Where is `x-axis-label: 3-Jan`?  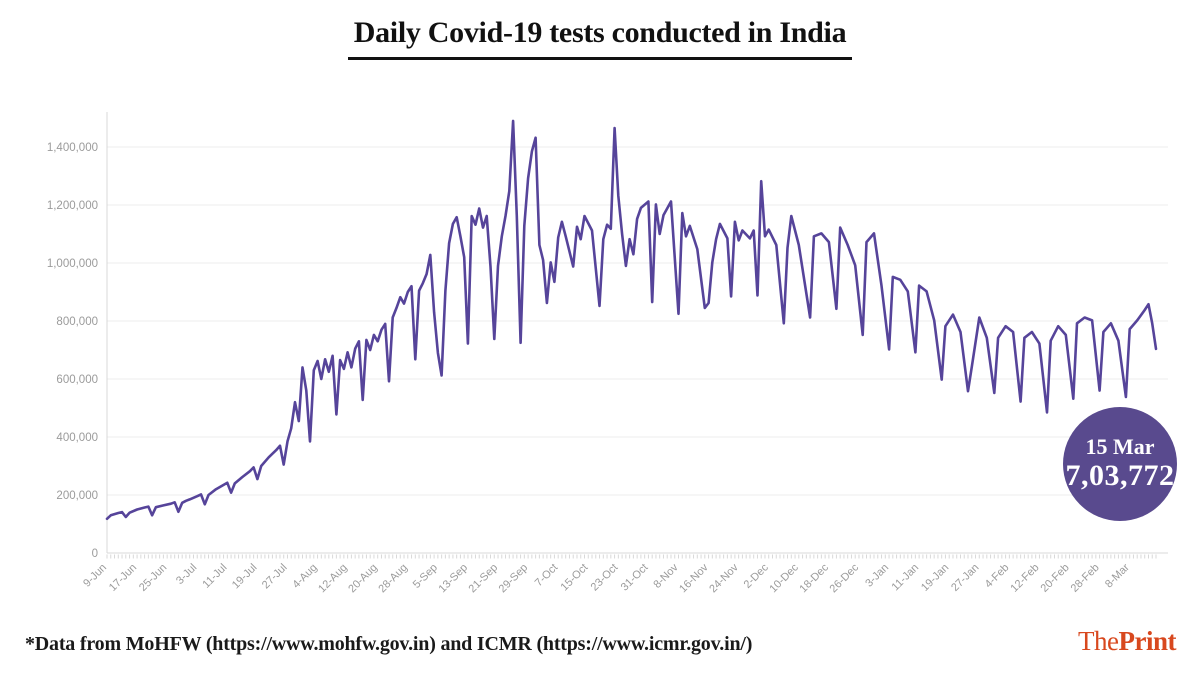
x-axis-label: 3-Jan is located at coordinates (877, 576).